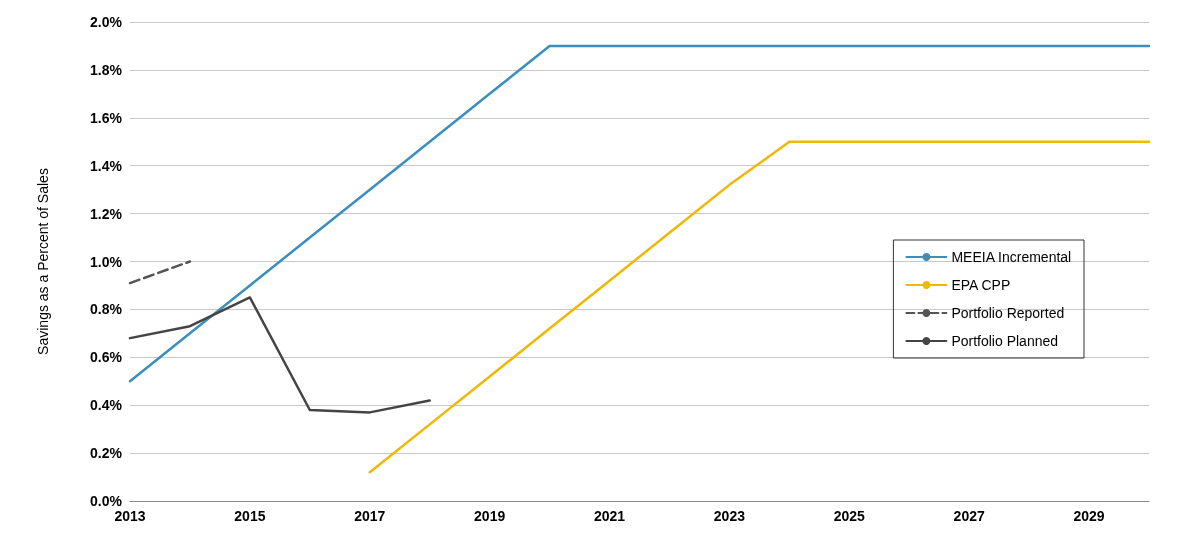 The image size is (1179, 546). What do you see at coordinates (106, 69) in the screenshot?
I see `y-tick-label: 1.8%` at bounding box center [106, 69].